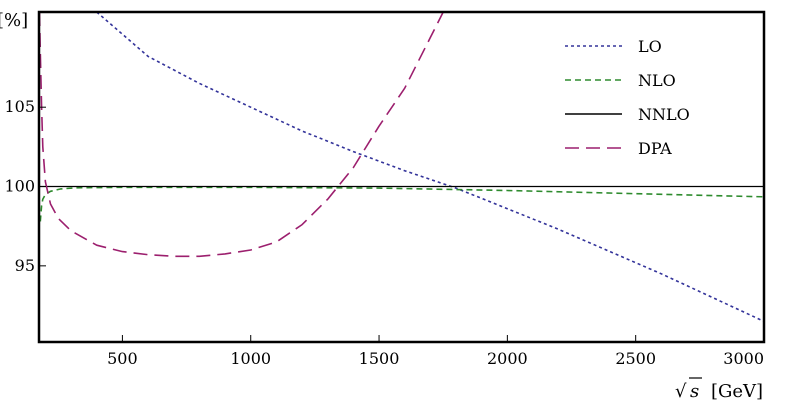 This screenshot has height=404, width=804. Describe the element at coordinates (681, 391) in the screenshot. I see `x-axis-label-root: √` at that location.